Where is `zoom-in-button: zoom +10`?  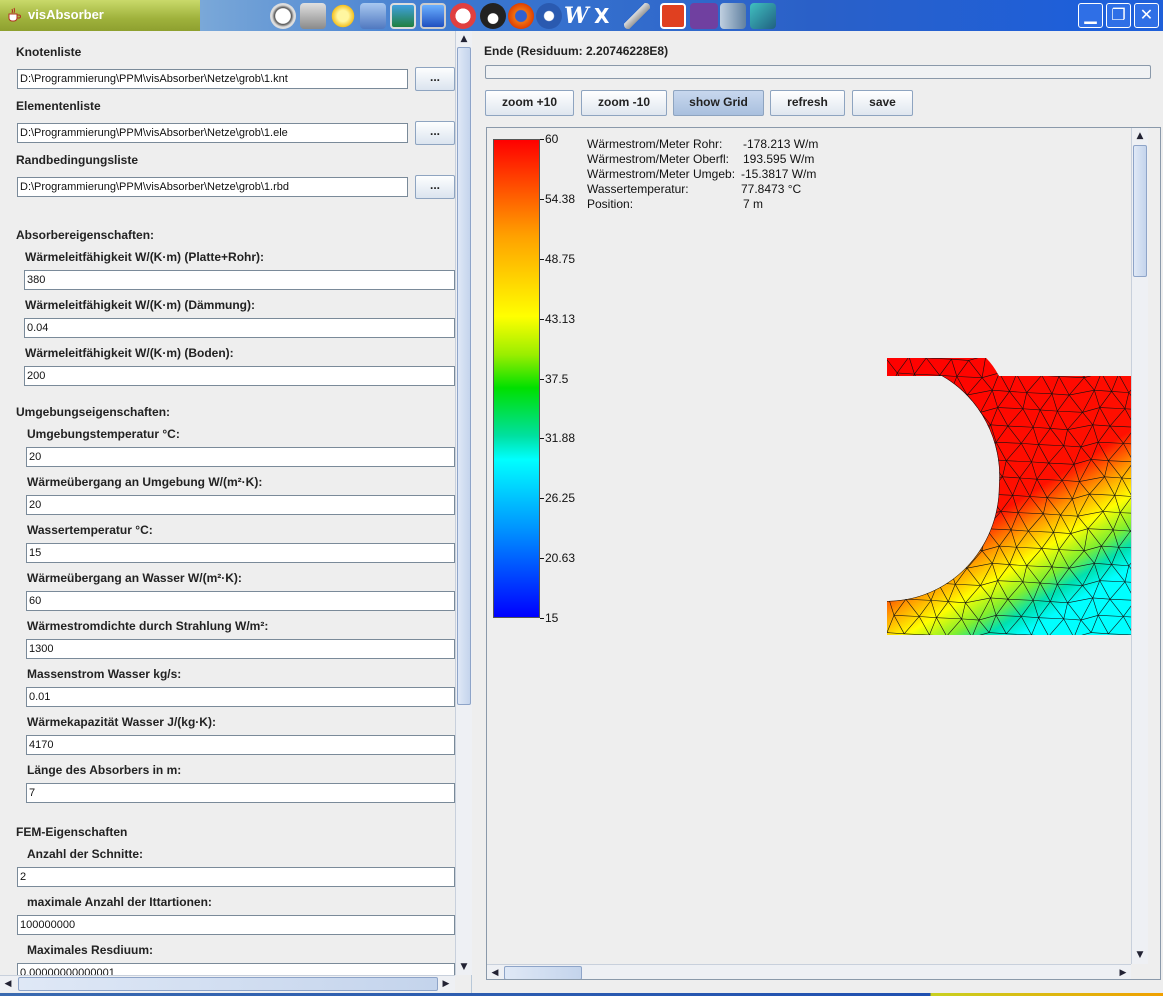 zoom-in-button: zoom +10 is located at coordinates (529, 103).